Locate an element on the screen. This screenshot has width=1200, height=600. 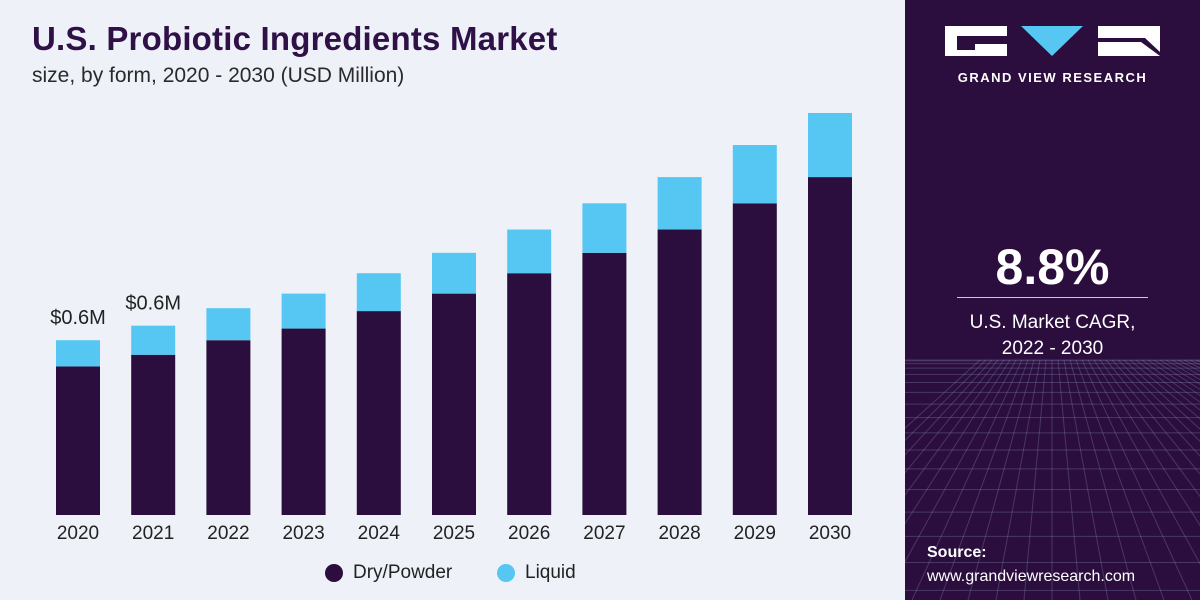
x-tick-label: 2021 is located at coordinates (153, 533).